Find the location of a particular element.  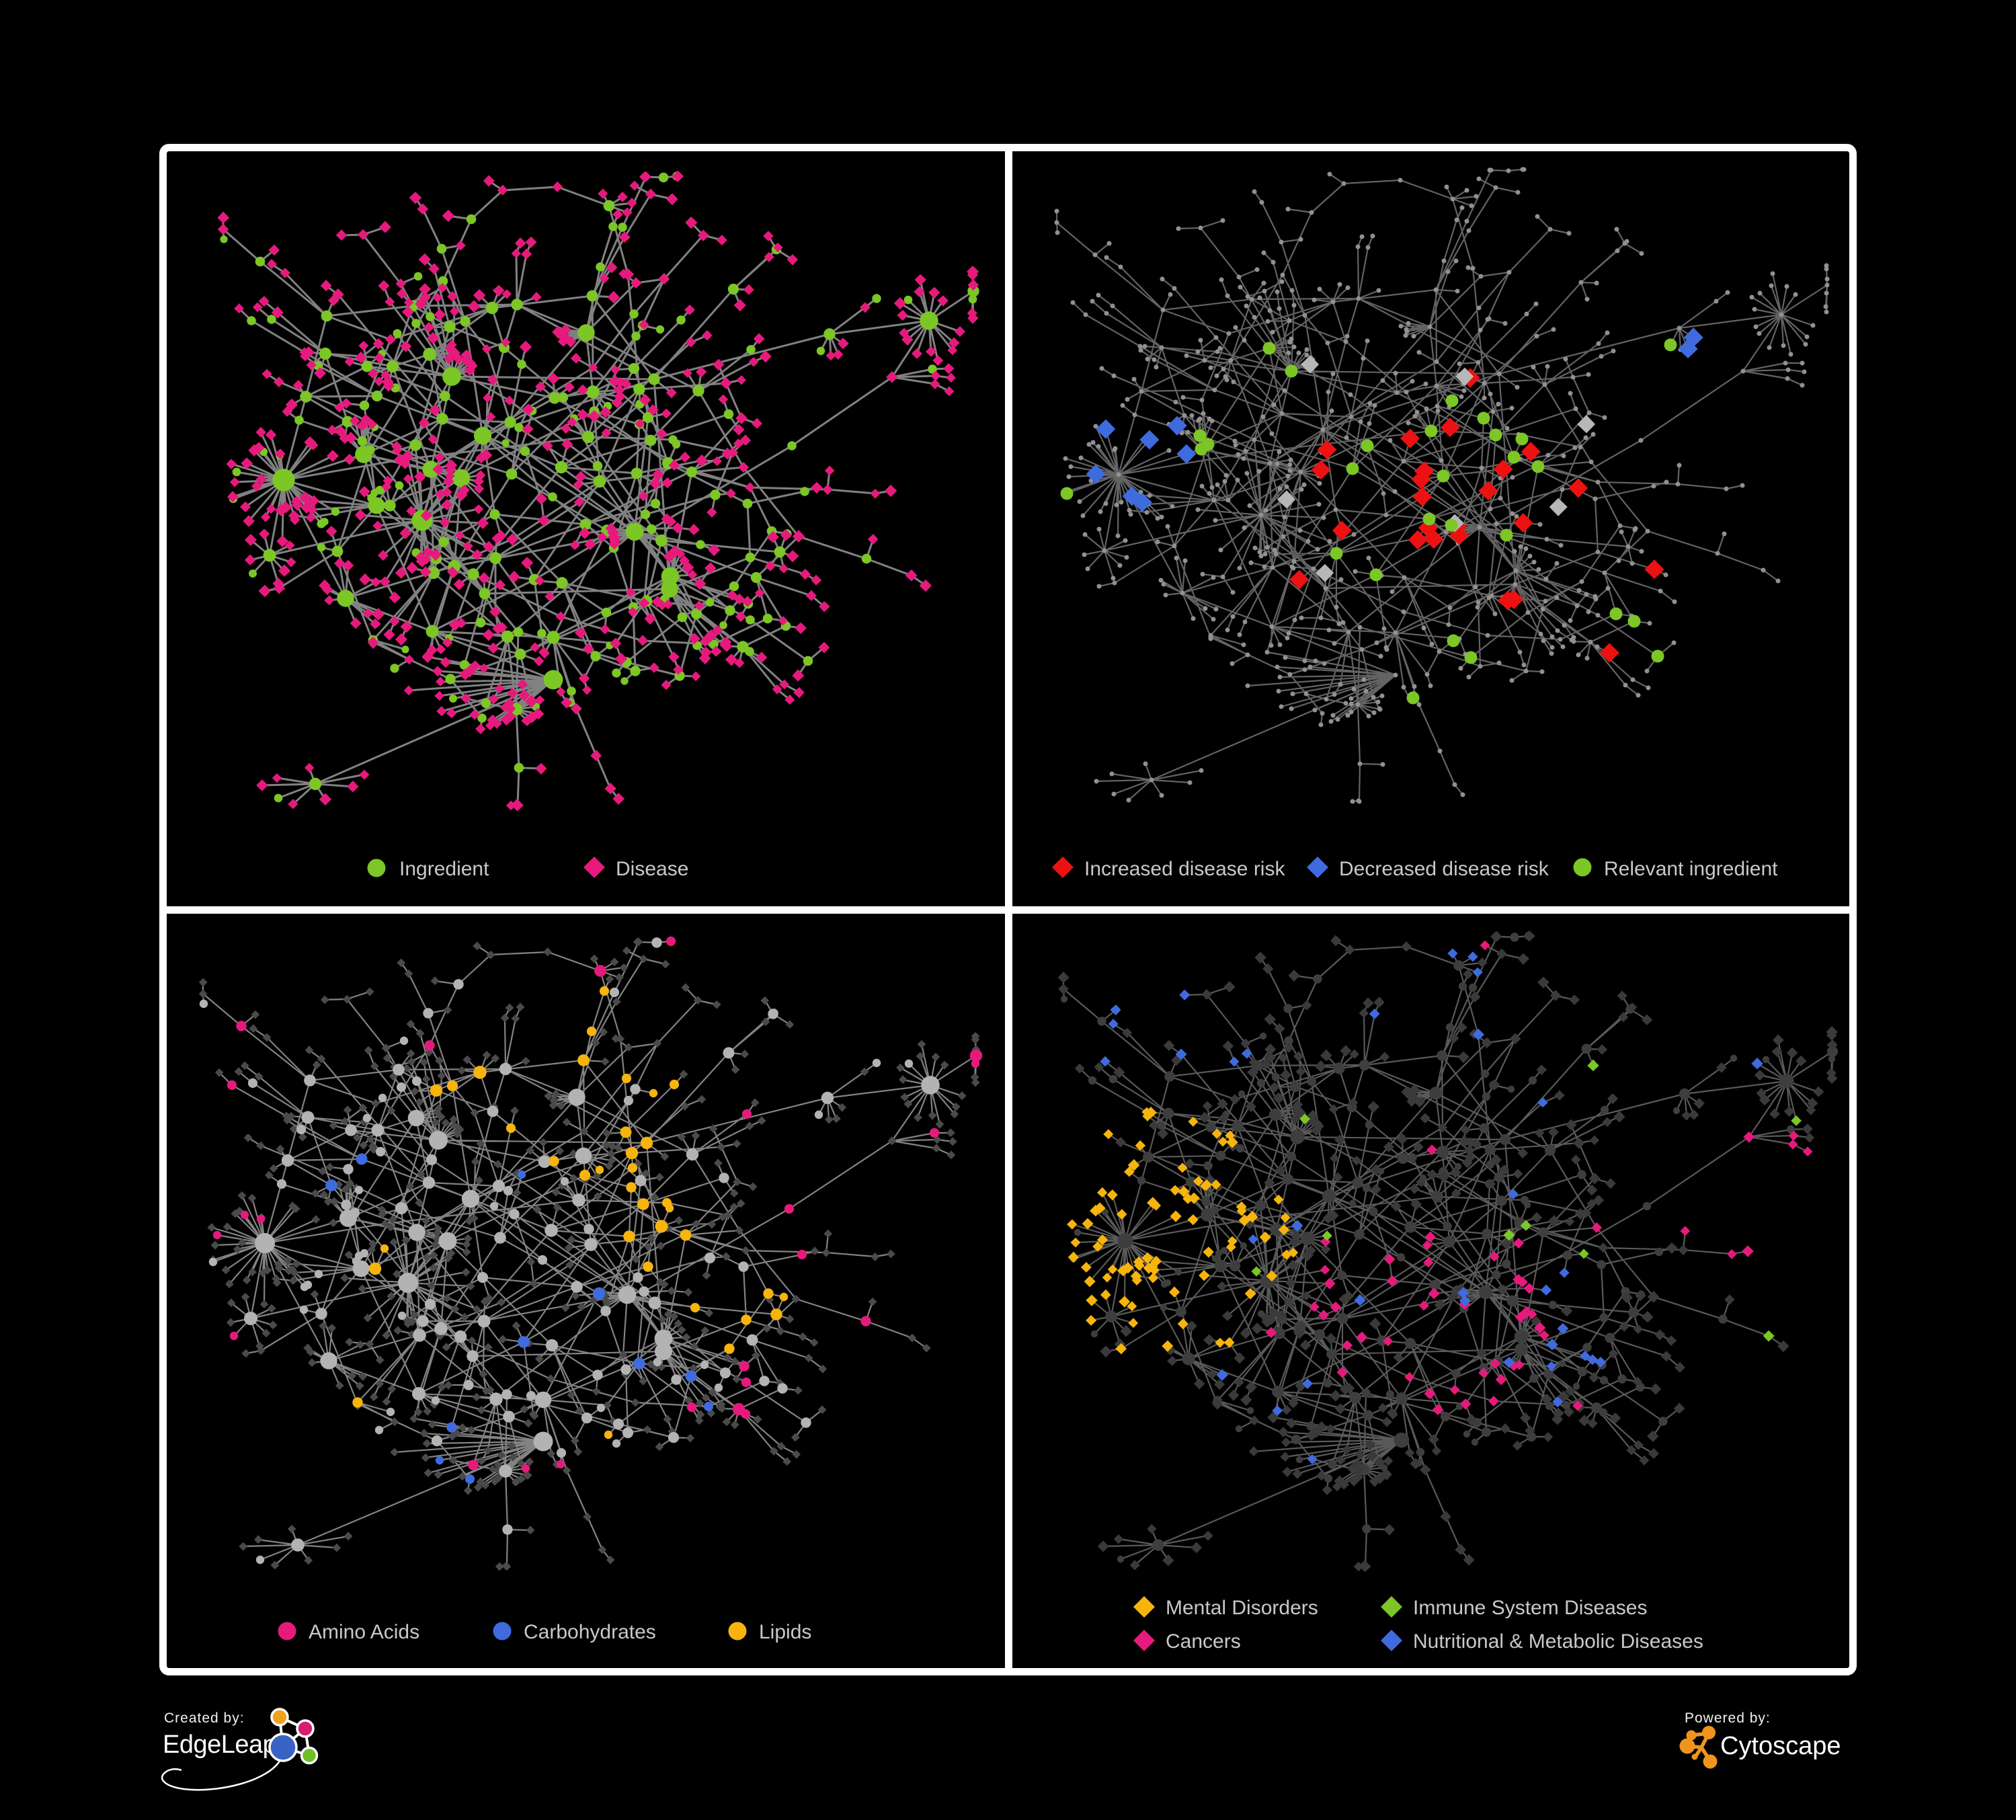

svg-text: Decreased disease risk is located at coordinates (1444, 869).